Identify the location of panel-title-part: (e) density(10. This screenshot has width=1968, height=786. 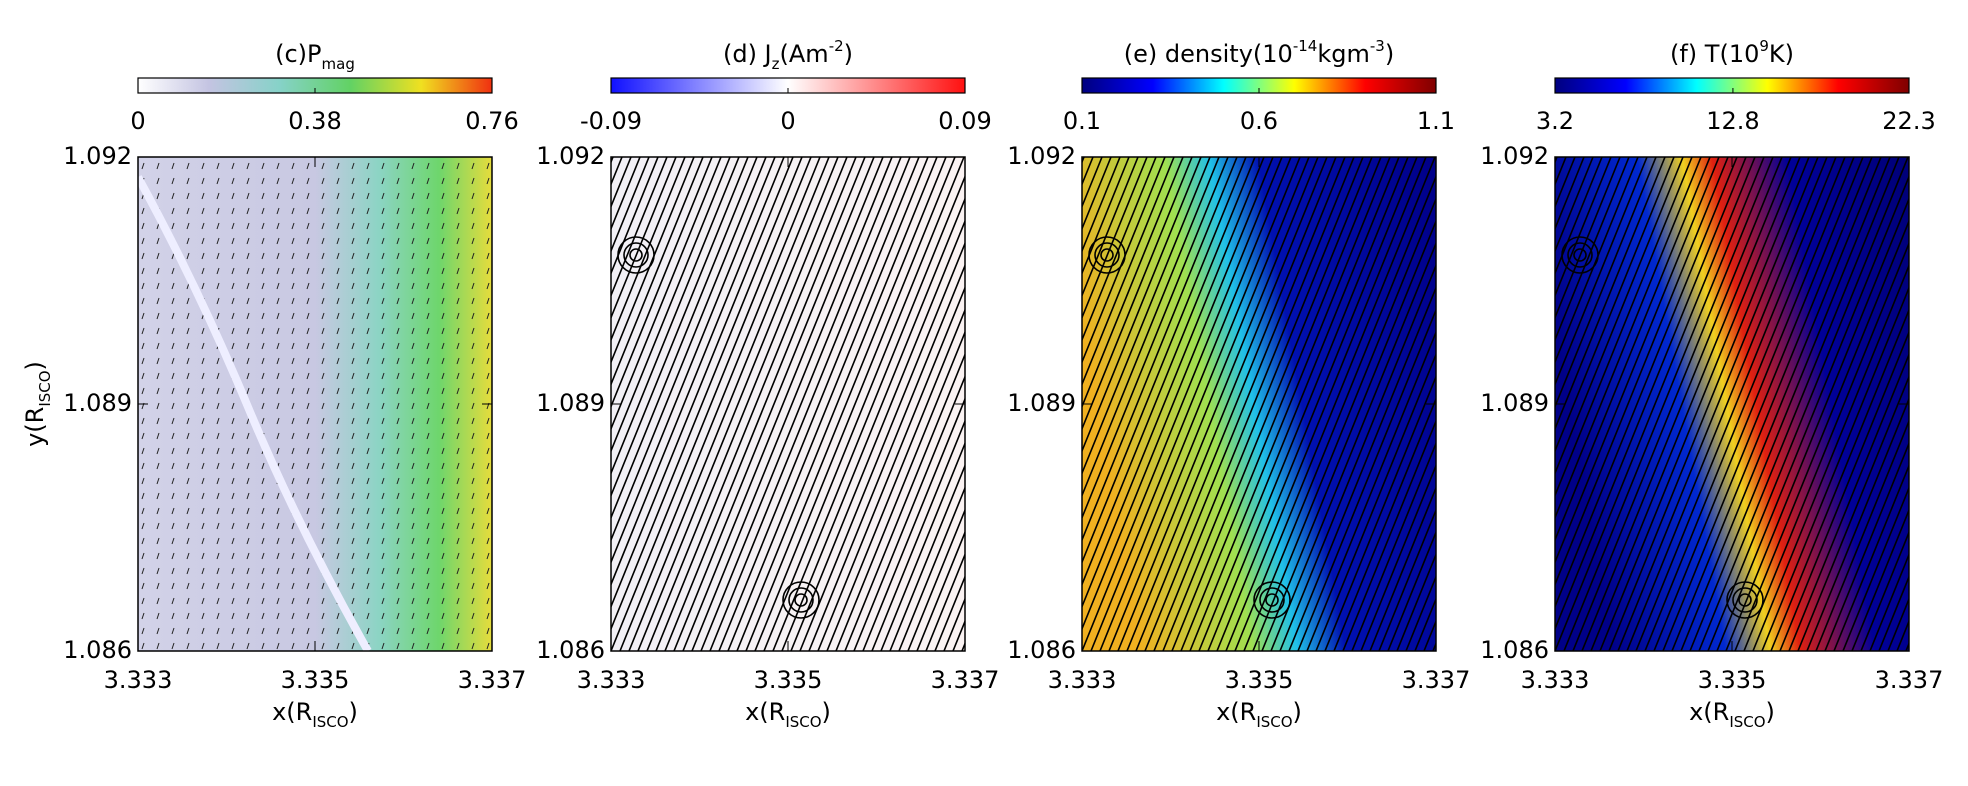
(1208, 54).